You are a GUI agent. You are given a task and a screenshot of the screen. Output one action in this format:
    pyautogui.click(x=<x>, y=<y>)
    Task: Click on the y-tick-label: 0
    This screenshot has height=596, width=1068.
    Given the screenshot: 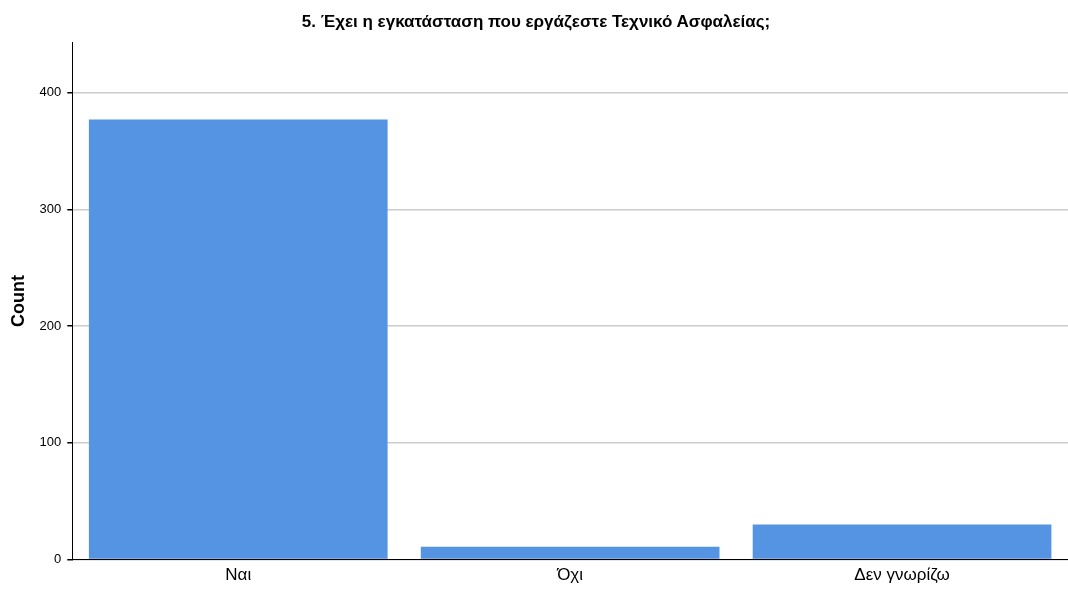 What is the action you would take?
    pyautogui.click(x=58, y=559)
    